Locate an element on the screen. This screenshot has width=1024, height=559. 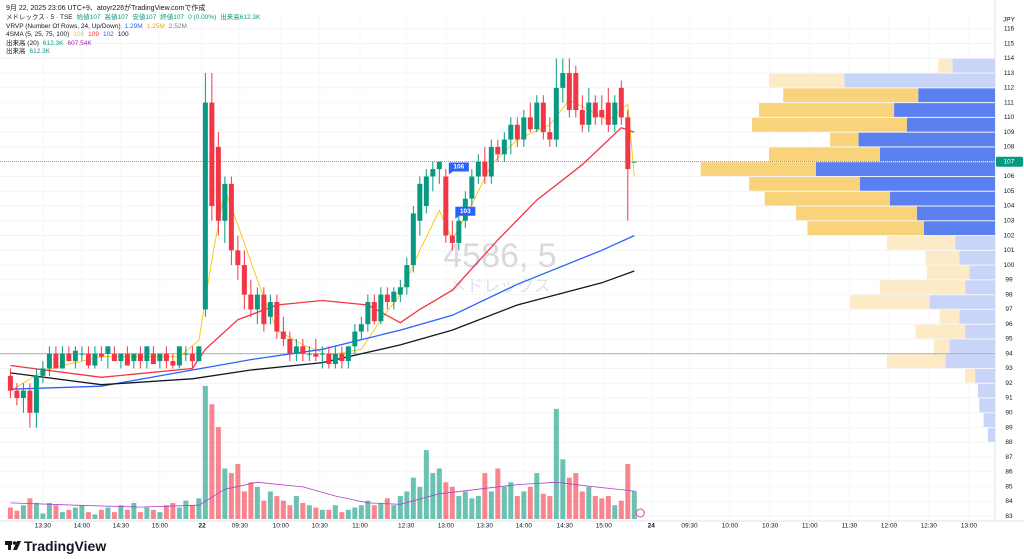
watermark: 4586, 5 is located at coordinates (499, 256).